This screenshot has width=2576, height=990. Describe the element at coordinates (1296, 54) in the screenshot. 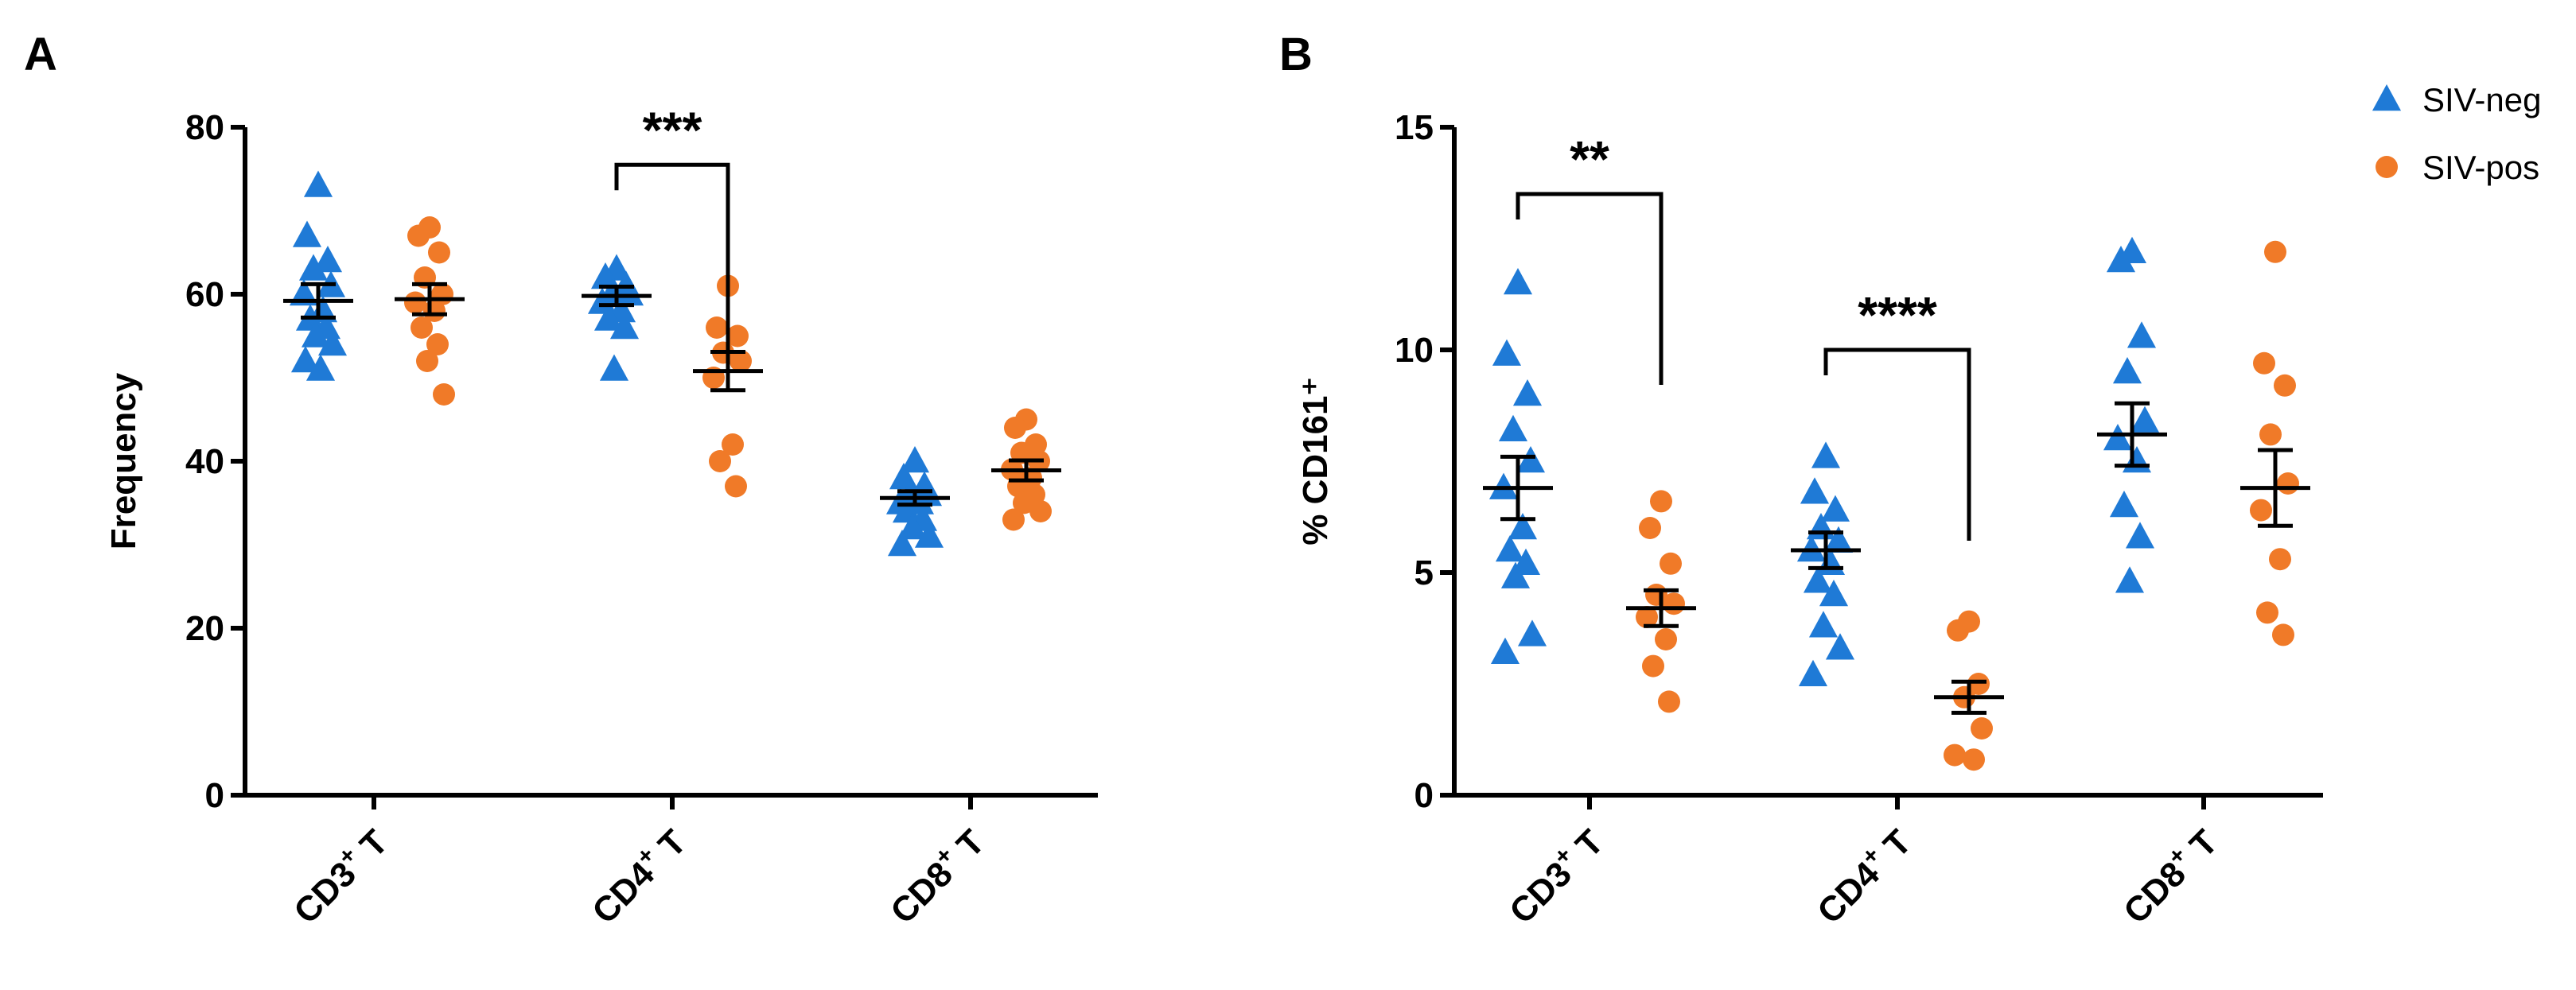

I see `panel-letter: B` at that location.